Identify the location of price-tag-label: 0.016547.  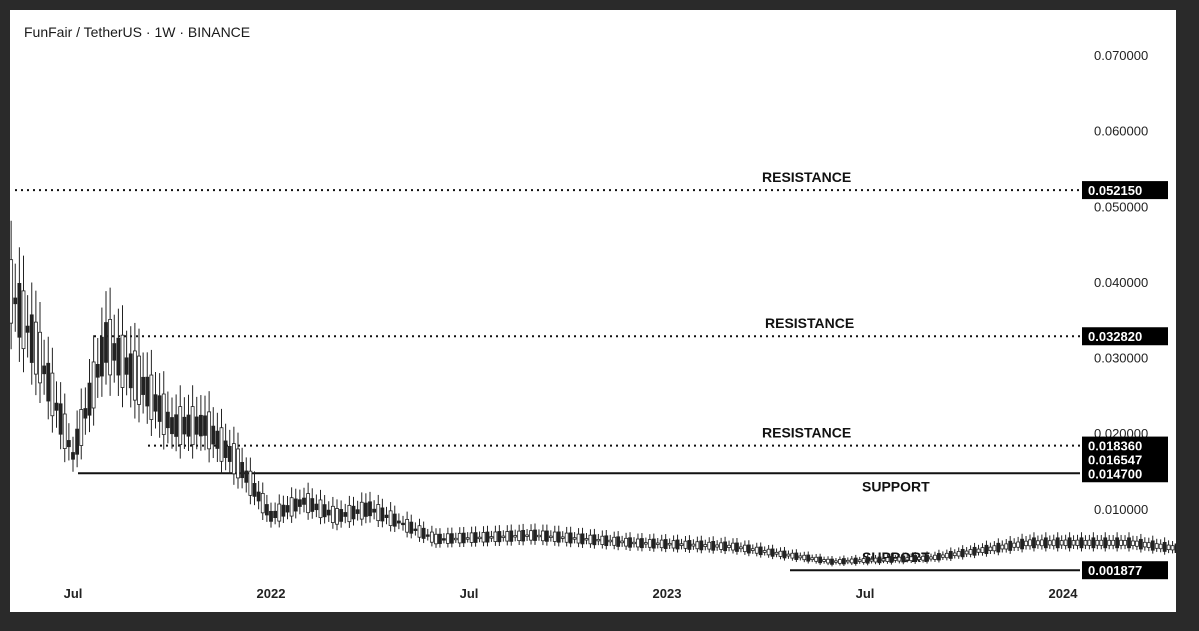
(1115, 459).